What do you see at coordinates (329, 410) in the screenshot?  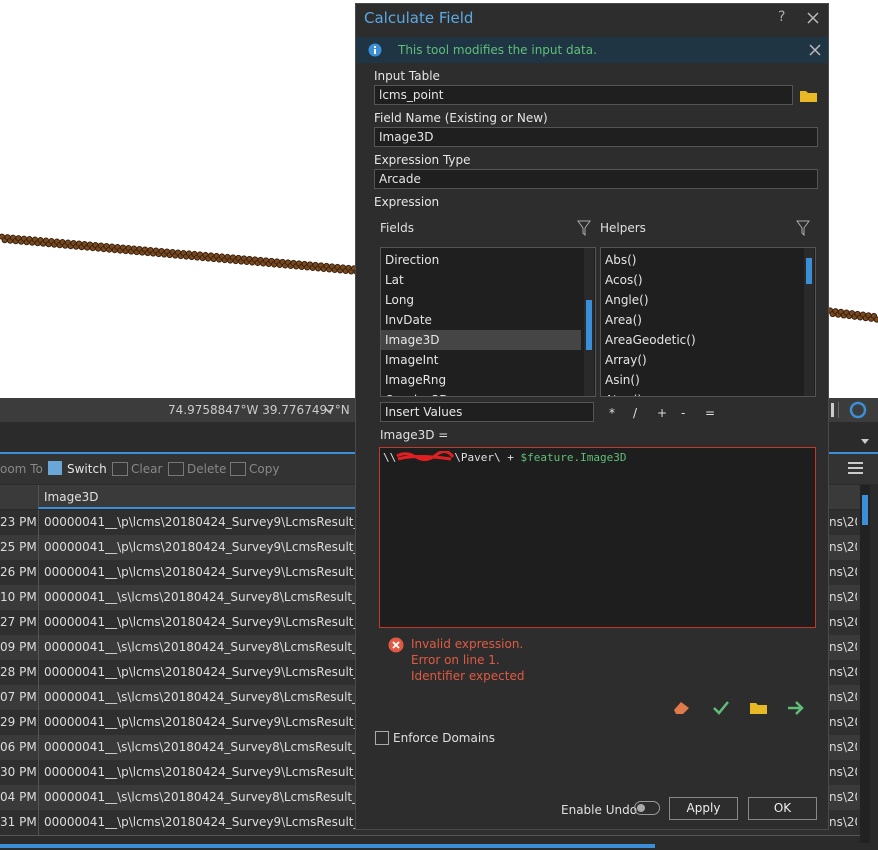 I see `chevron` at bounding box center [329, 410].